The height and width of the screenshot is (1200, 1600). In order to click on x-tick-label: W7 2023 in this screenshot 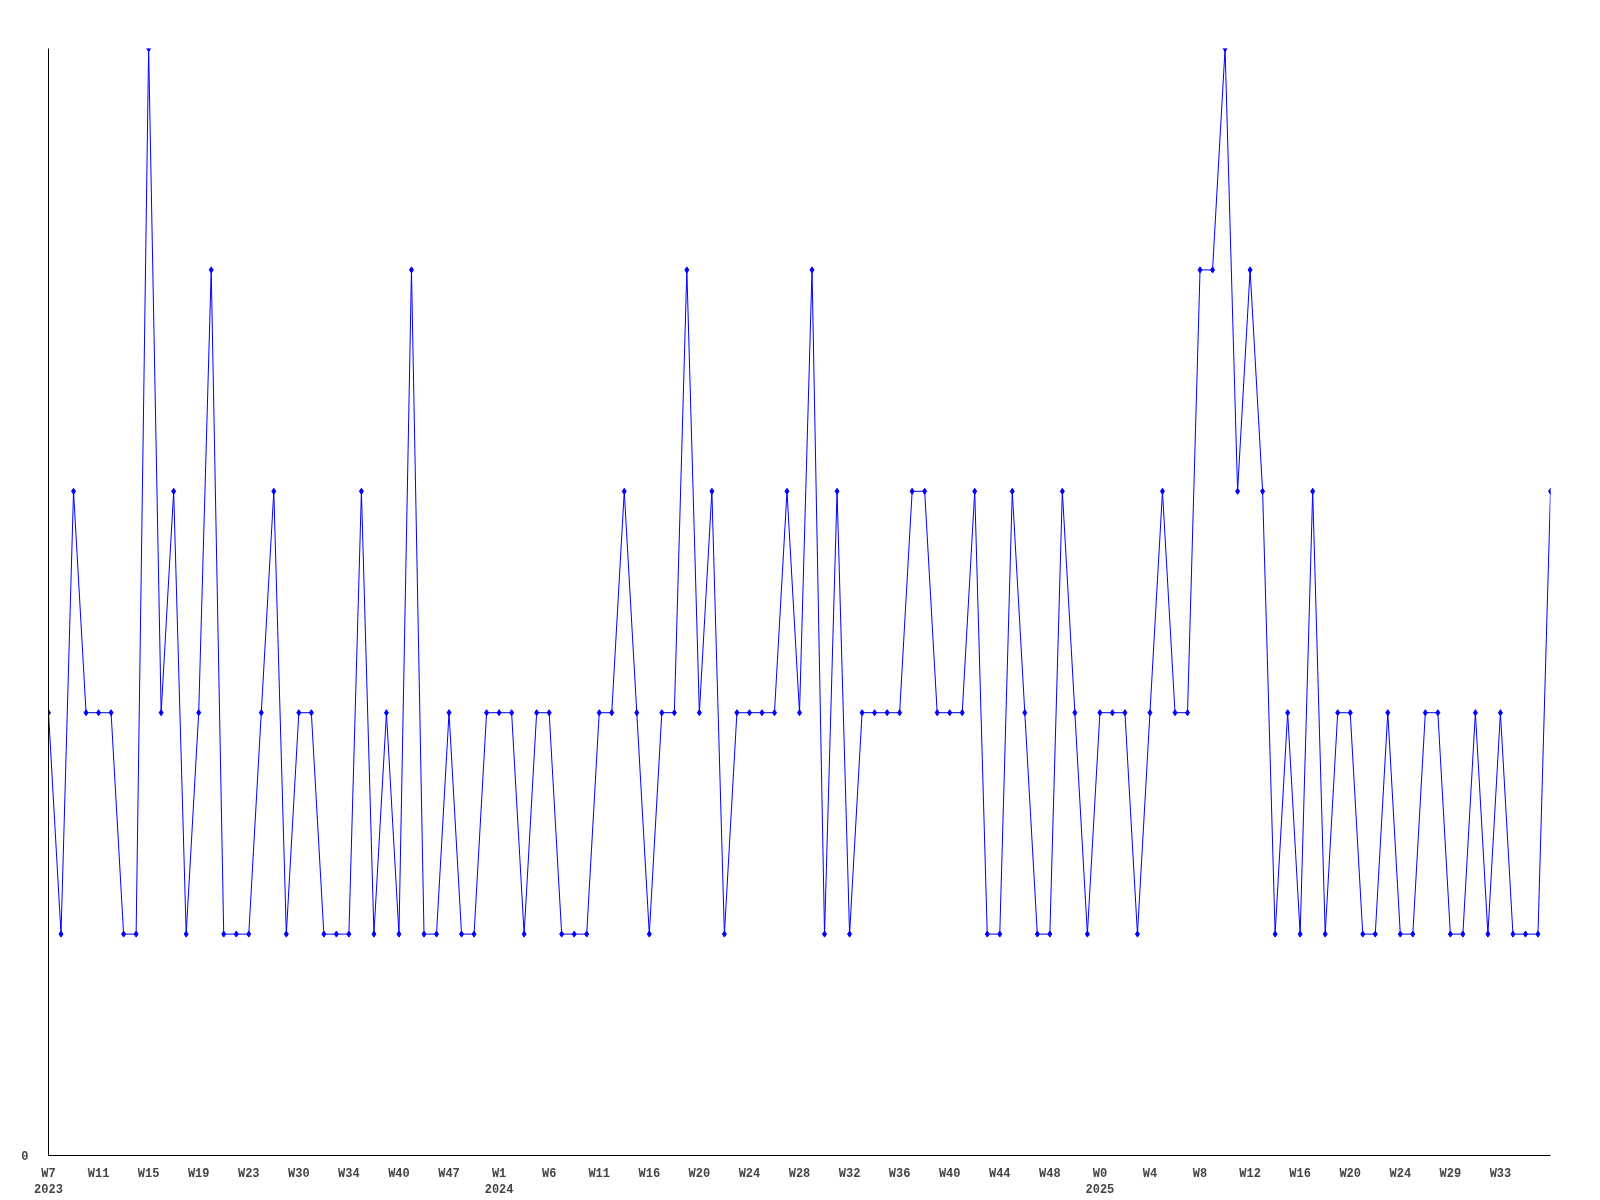, I will do `click(48, 1182)`.